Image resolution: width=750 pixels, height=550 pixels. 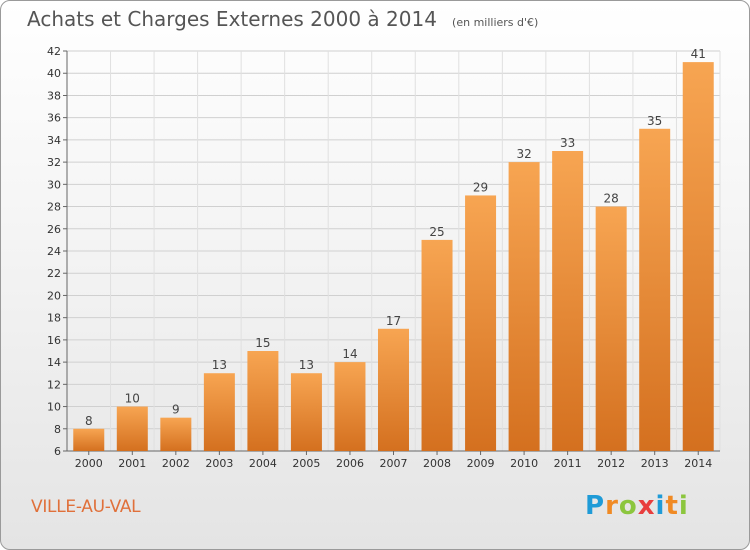 What do you see at coordinates (57, 451) in the screenshot?
I see `y-tick-label: 6` at bounding box center [57, 451].